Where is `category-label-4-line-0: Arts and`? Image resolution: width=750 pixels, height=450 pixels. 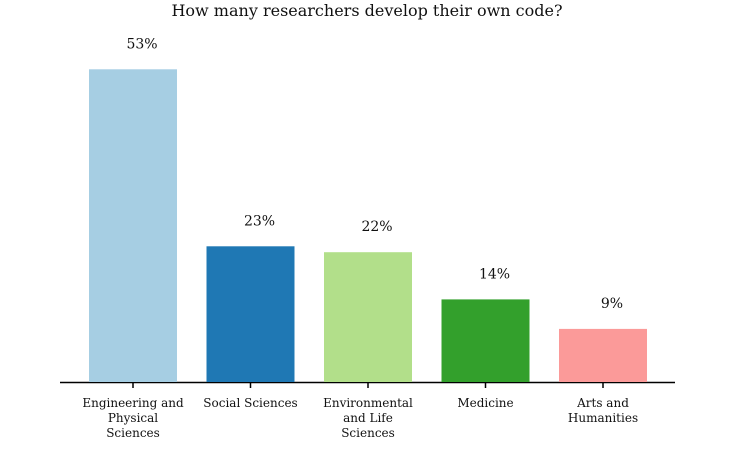 category-label-4-line-0: Arts and is located at coordinates (602, 403).